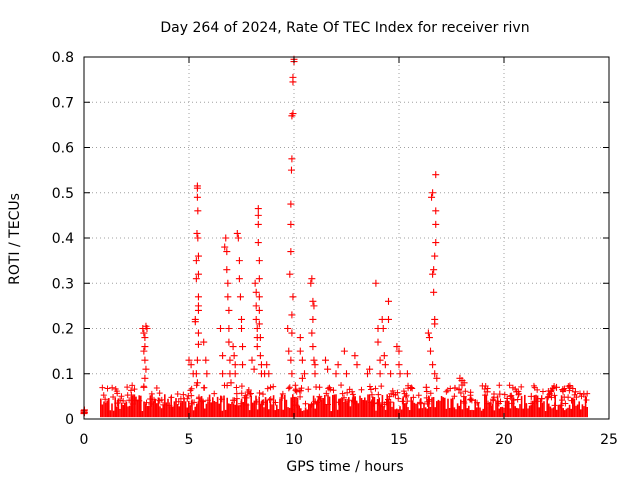  I want to click on y-tick-label: 0.7, so click(63, 103).